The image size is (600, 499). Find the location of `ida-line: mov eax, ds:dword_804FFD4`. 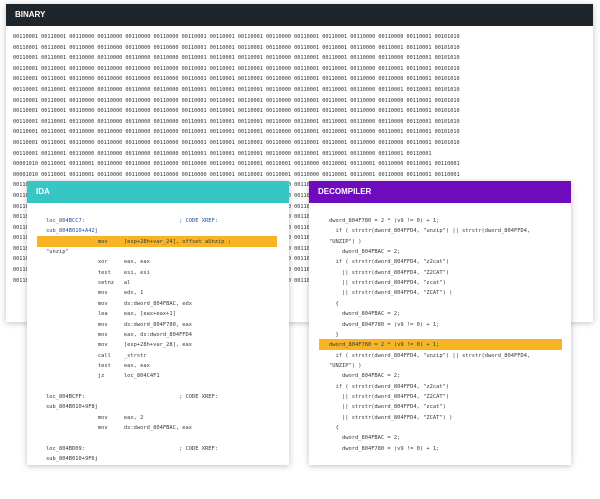

ida-line: mov eax, ds:dword_804FFD4 is located at coordinates (119, 334).